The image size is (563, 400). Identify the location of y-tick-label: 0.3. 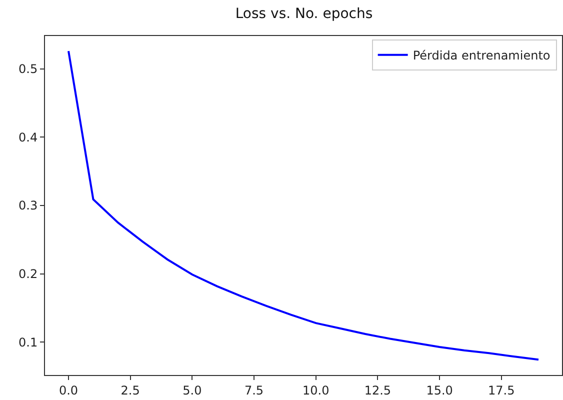
(28, 205).